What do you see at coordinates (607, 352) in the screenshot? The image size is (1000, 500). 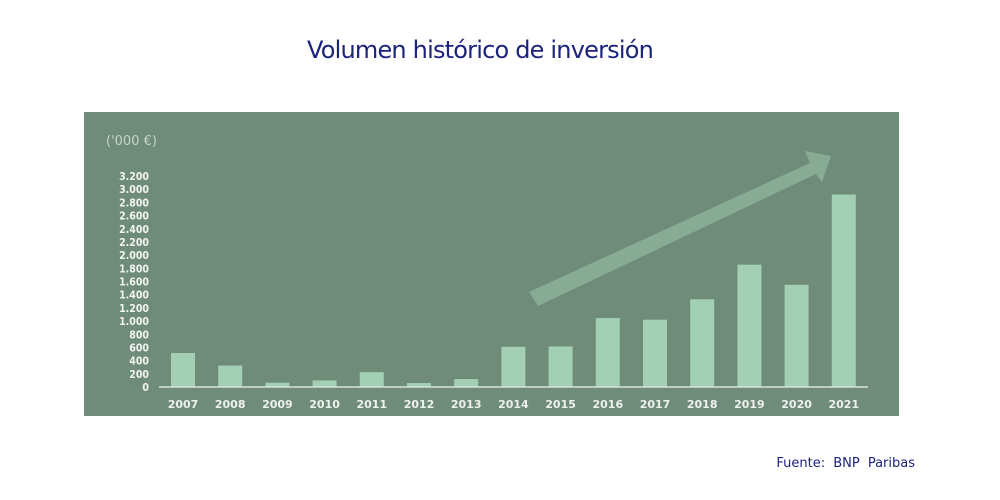 I see `bar-2016` at bounding box center [607, 352].